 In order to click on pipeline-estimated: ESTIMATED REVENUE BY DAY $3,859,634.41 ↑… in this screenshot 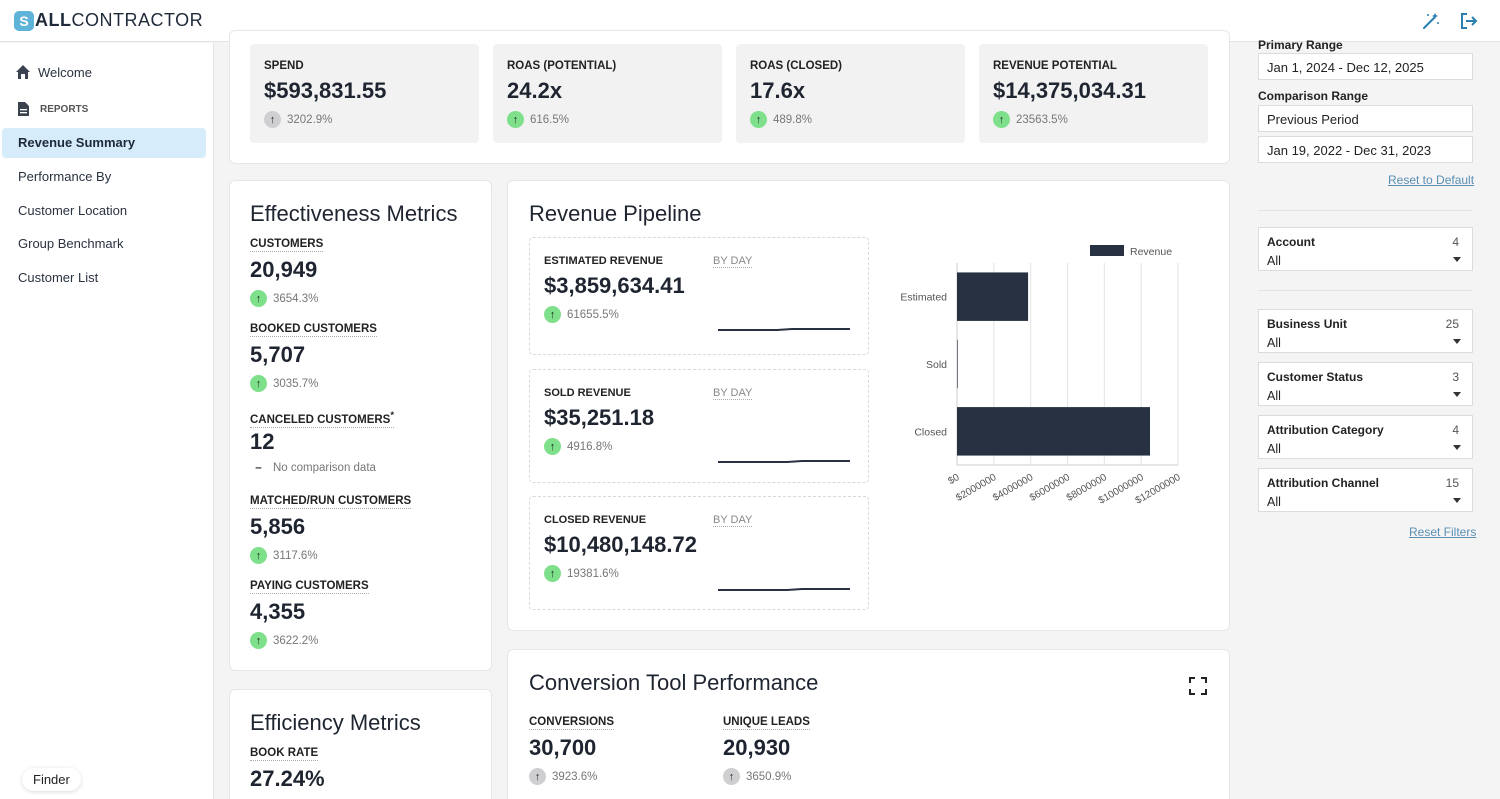, I will do `click(699, 296)`.